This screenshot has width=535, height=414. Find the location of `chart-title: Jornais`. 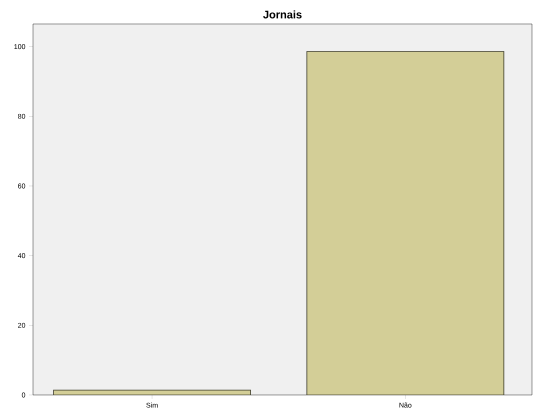

chart-title: Jornais is located at coordinates (282, 14).